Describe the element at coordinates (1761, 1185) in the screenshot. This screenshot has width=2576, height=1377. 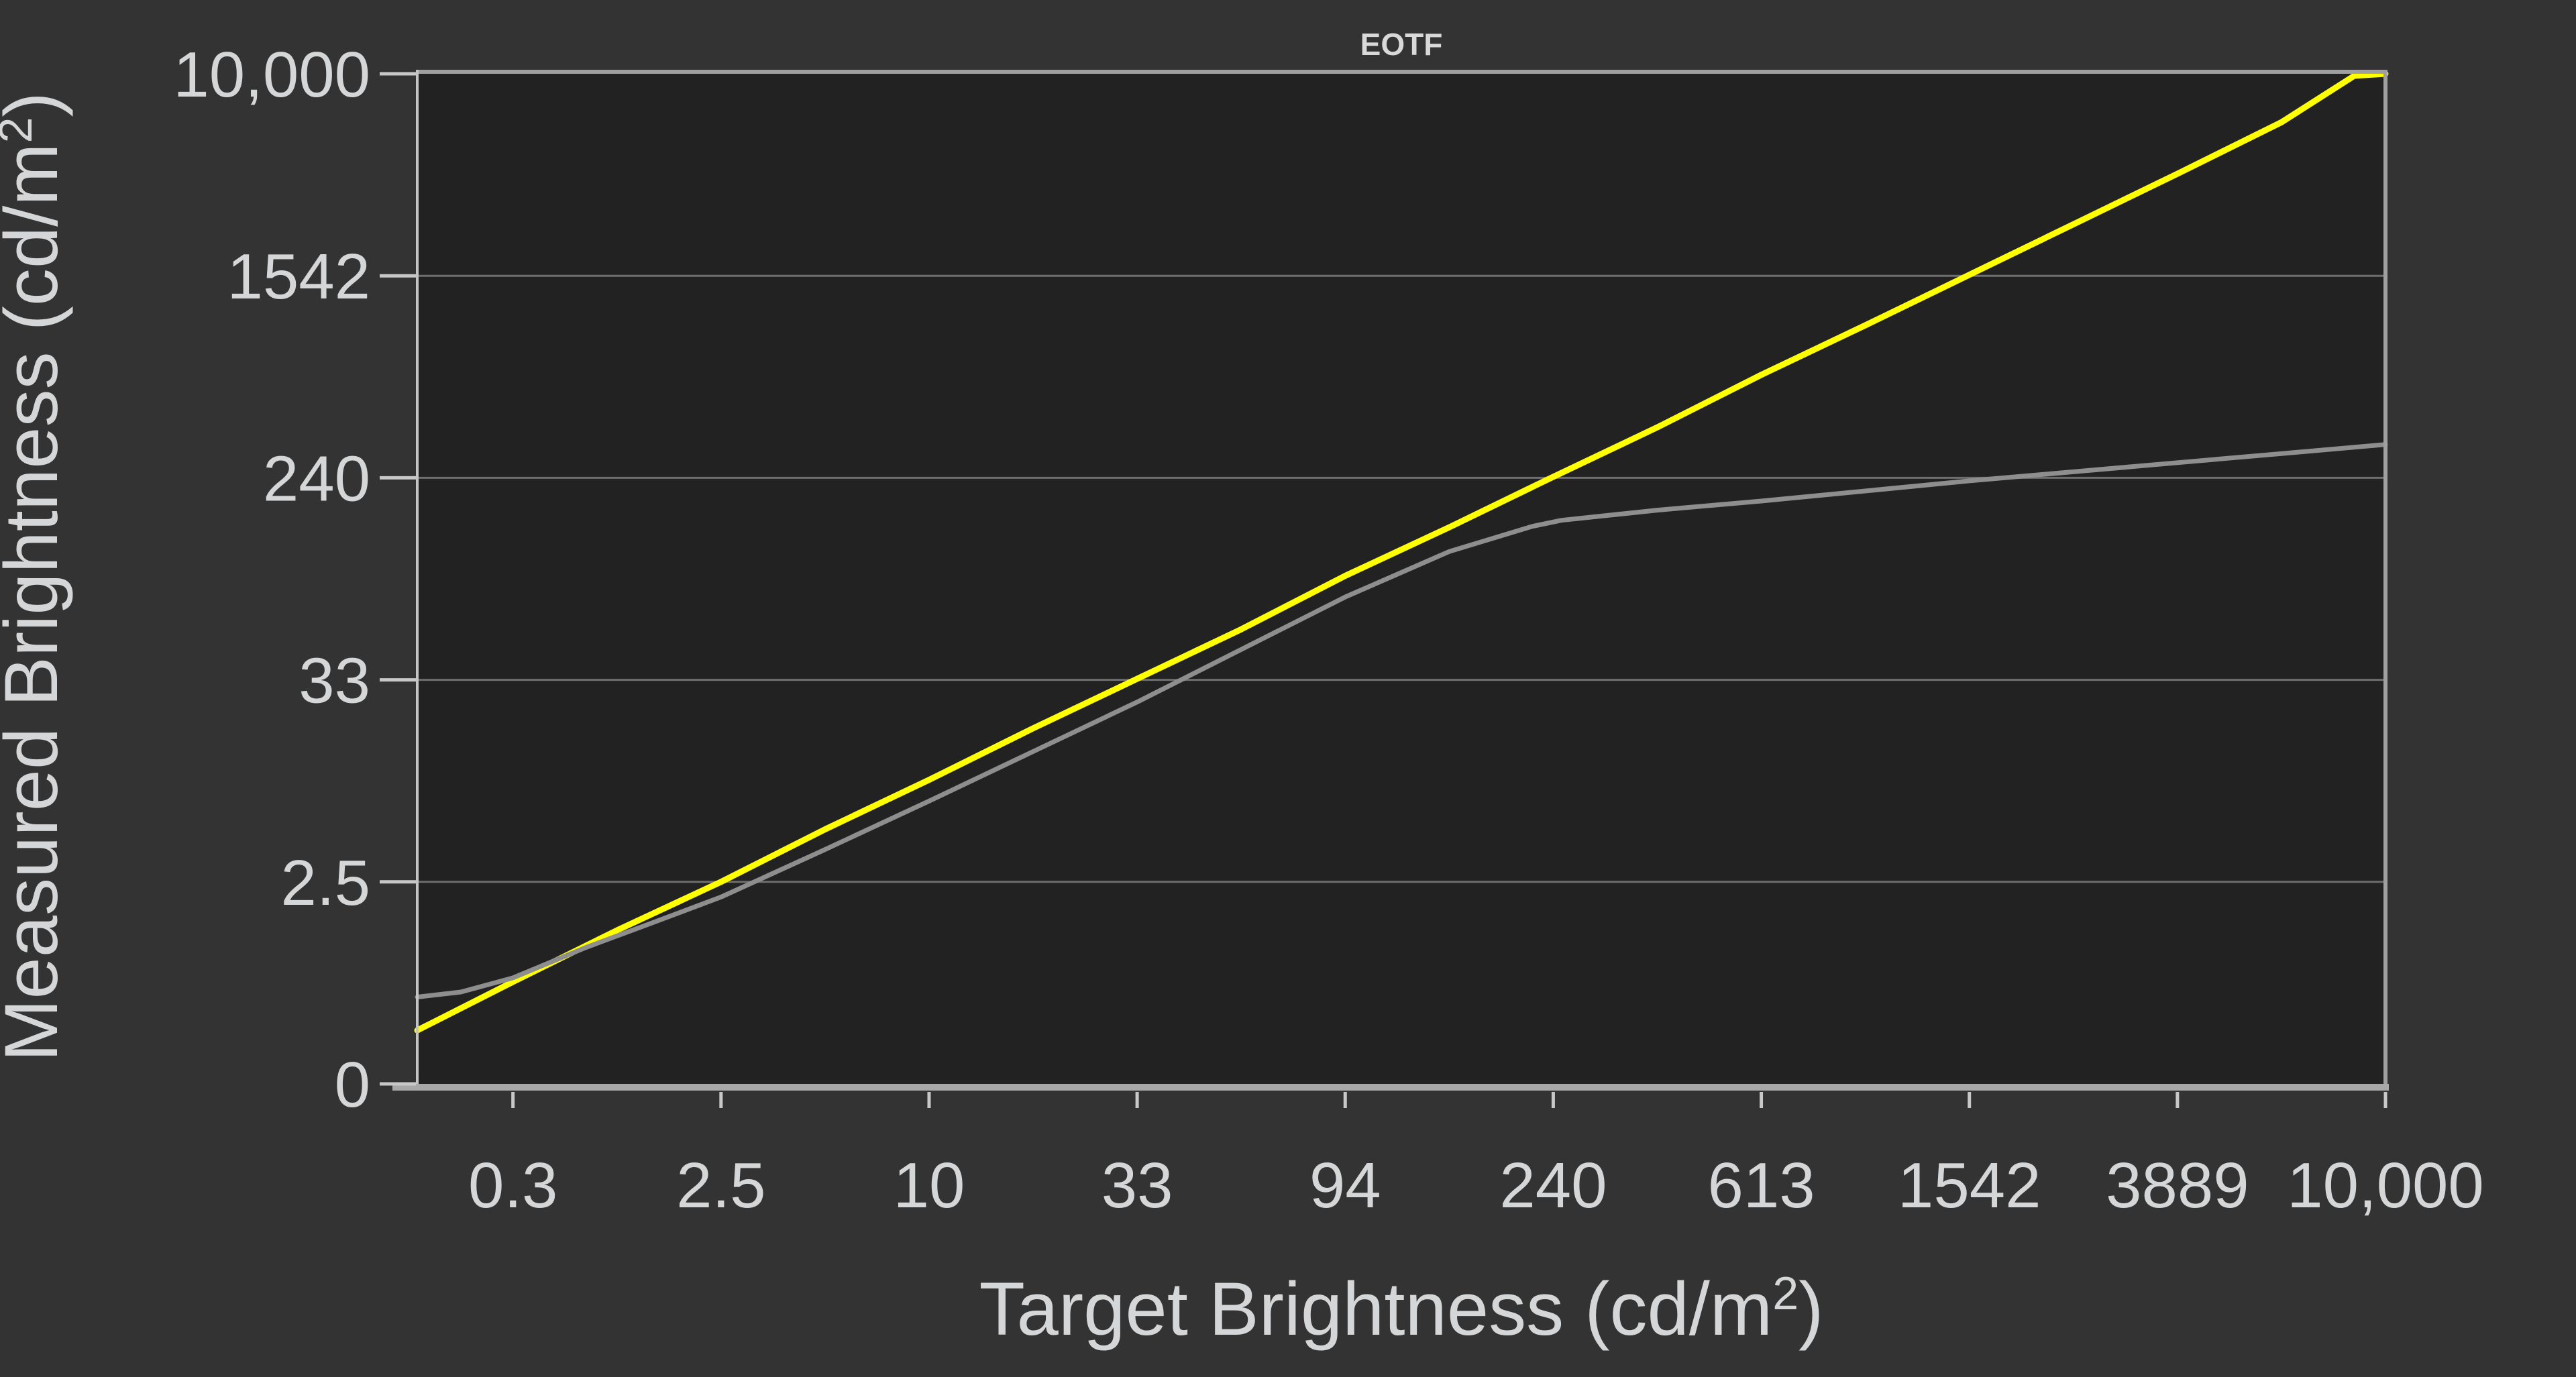
I see `x-tick-label: 613` at that location.